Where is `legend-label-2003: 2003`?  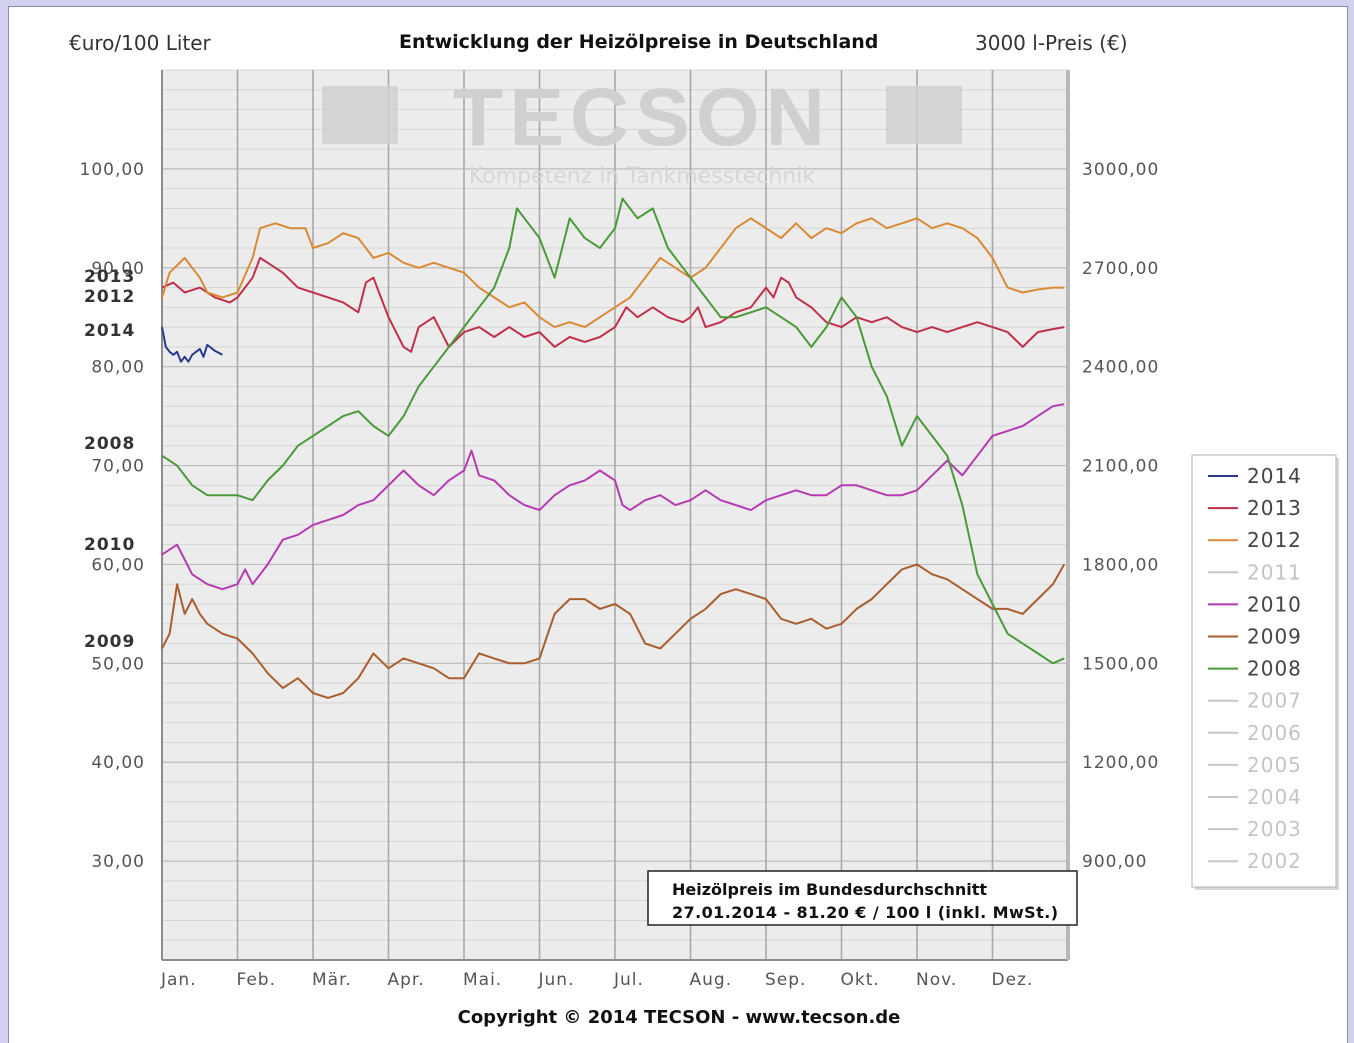
legend-label-2003: 2003 is located at coordinates (1274, 829).